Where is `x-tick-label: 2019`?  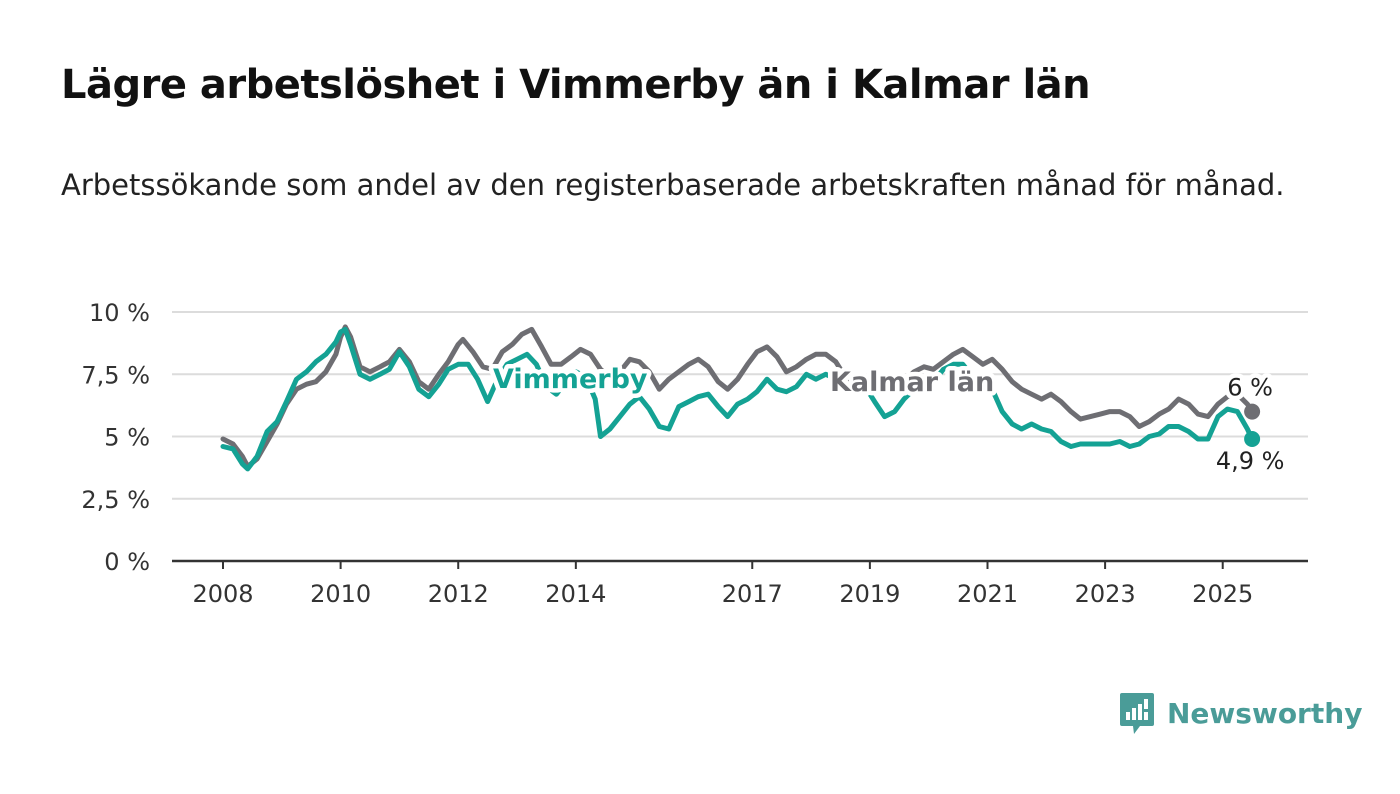
x-tick-label: 2019 is located at coordinates (869, 594).